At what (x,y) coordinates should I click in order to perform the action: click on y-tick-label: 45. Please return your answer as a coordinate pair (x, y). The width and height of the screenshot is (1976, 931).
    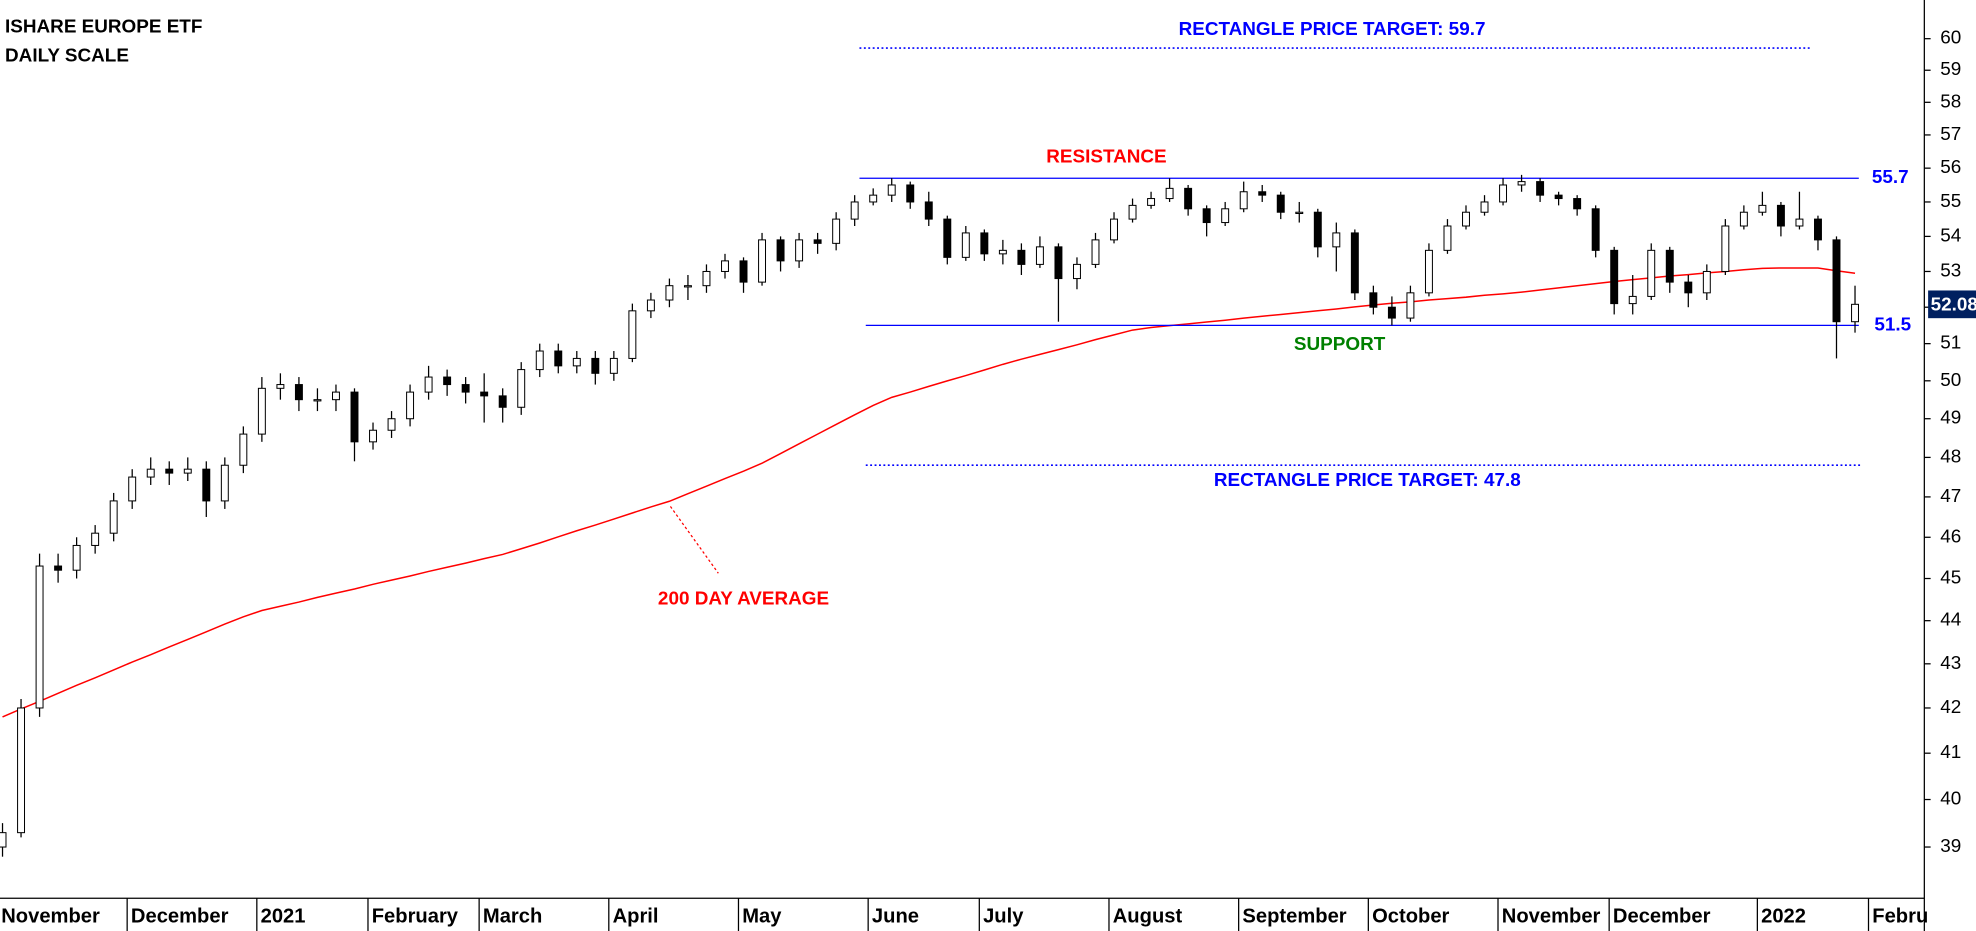
    Looking at the image, I should click on (1950, 578).